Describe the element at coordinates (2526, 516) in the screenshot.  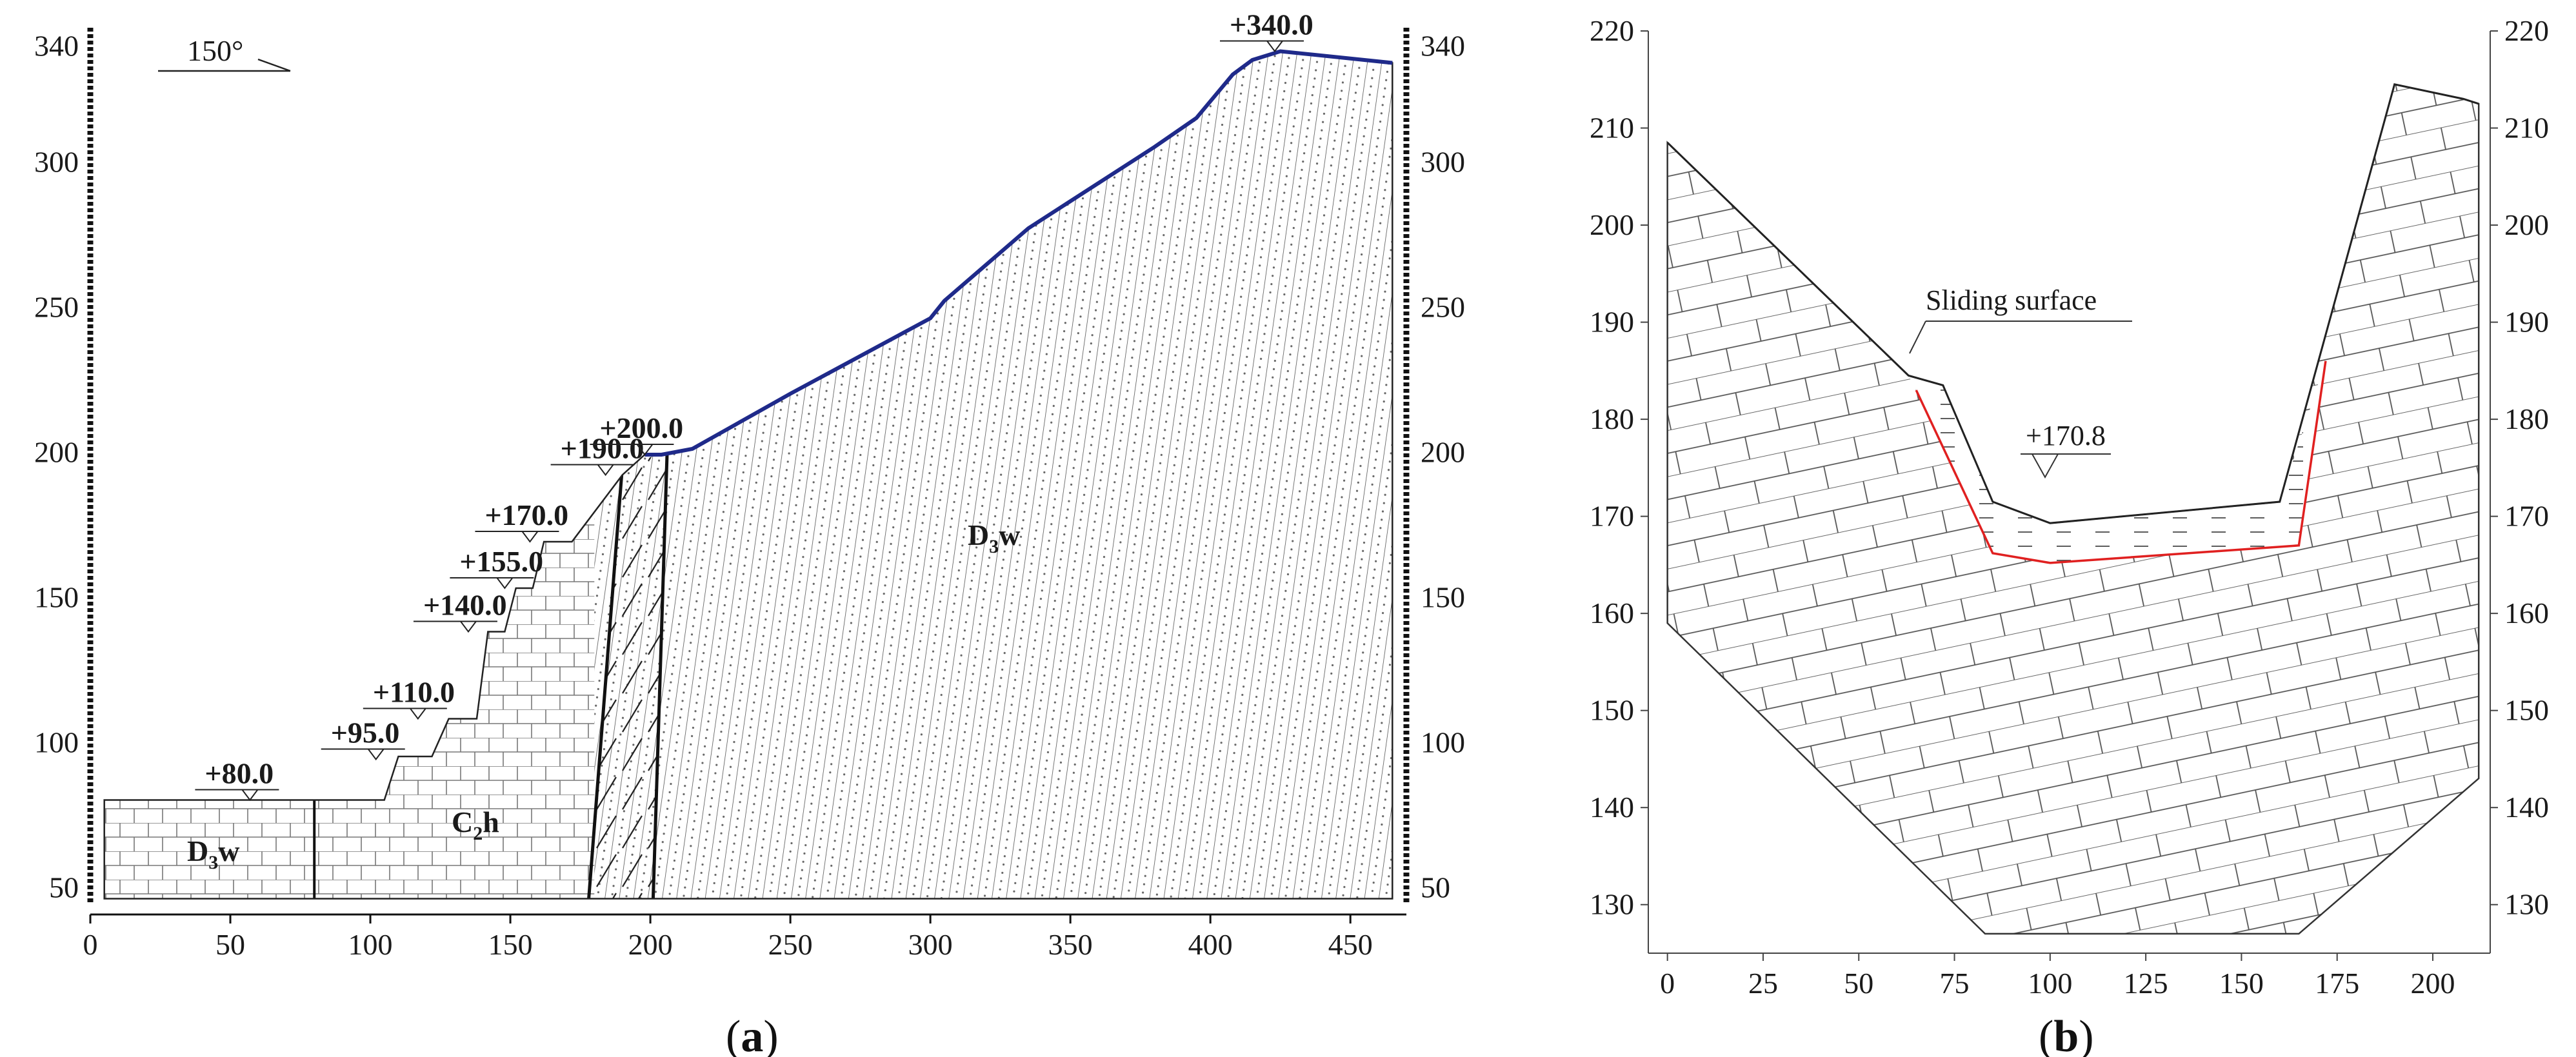
I see `y-tick-label-right: 170` at that location.